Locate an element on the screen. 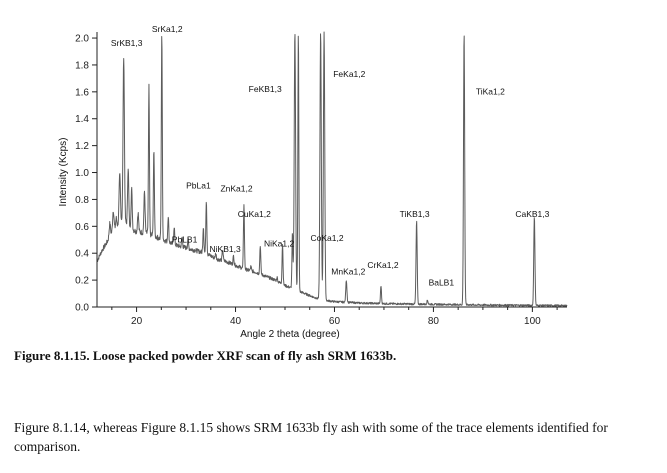  y-tick-label: 0.0 is located at coordinates (82, 308).